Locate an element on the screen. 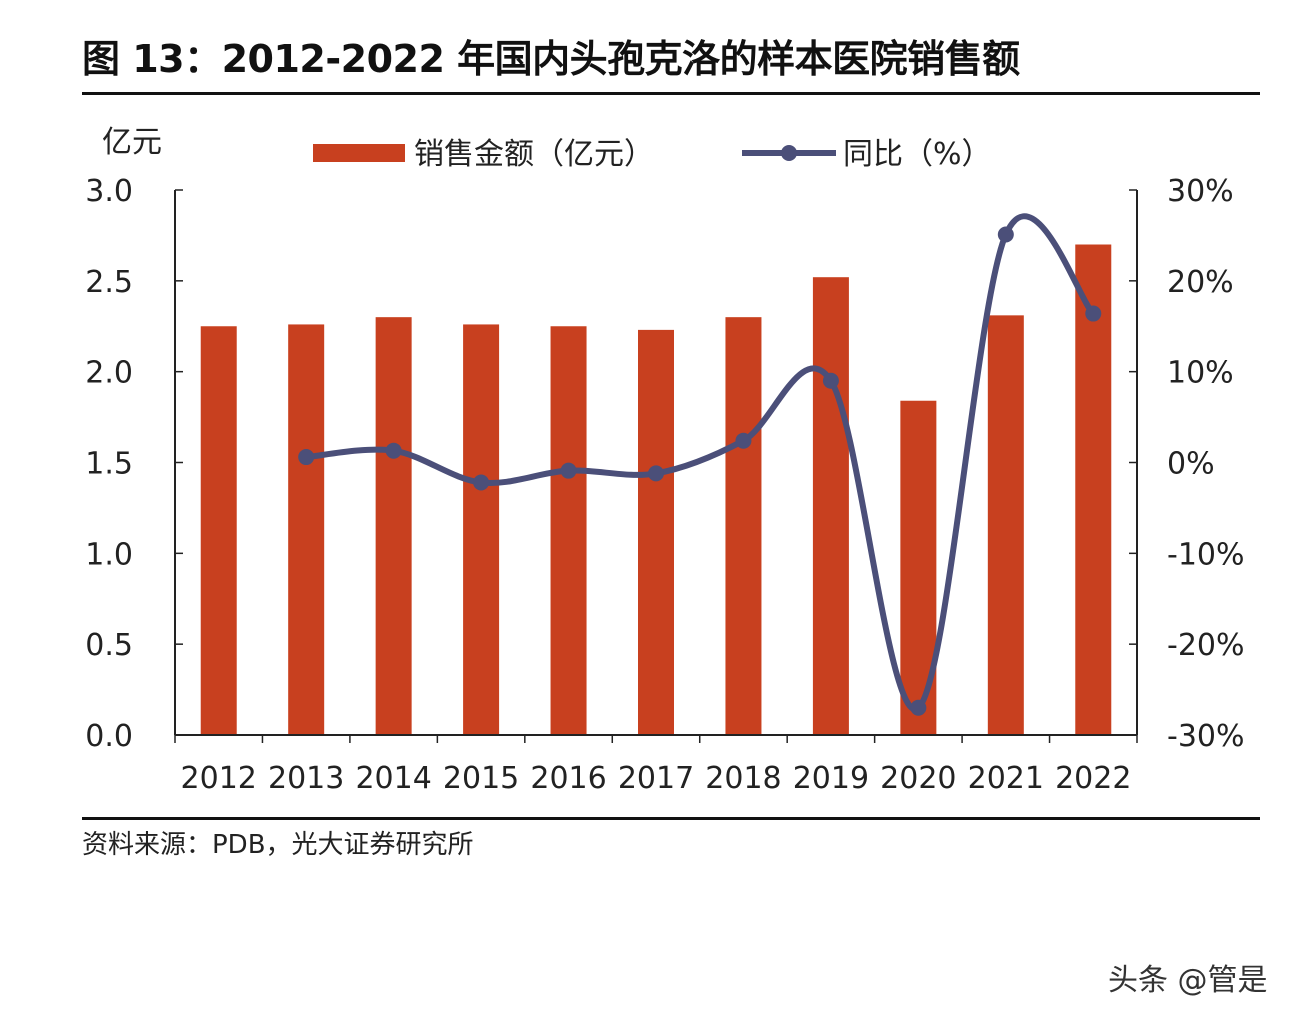 This screenshot has width=1312, height=1020. bar-2022 is located at coordinates (1093, 489).